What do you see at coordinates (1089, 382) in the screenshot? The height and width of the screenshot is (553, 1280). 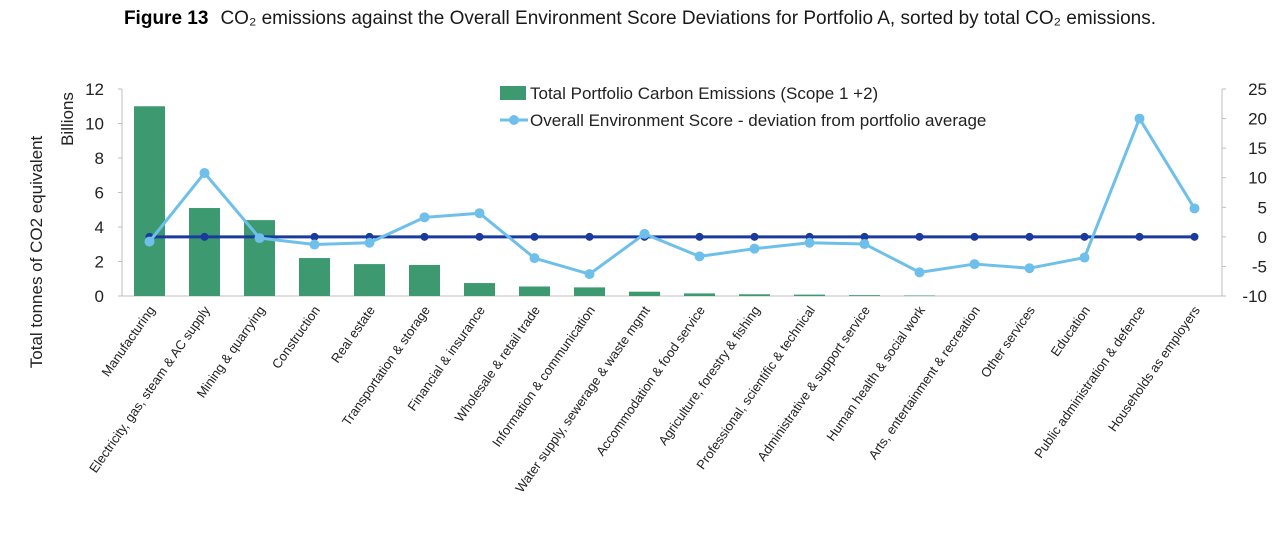 I see `x-tick-label: Public administration & defence` at bounding box center [1089, 382].